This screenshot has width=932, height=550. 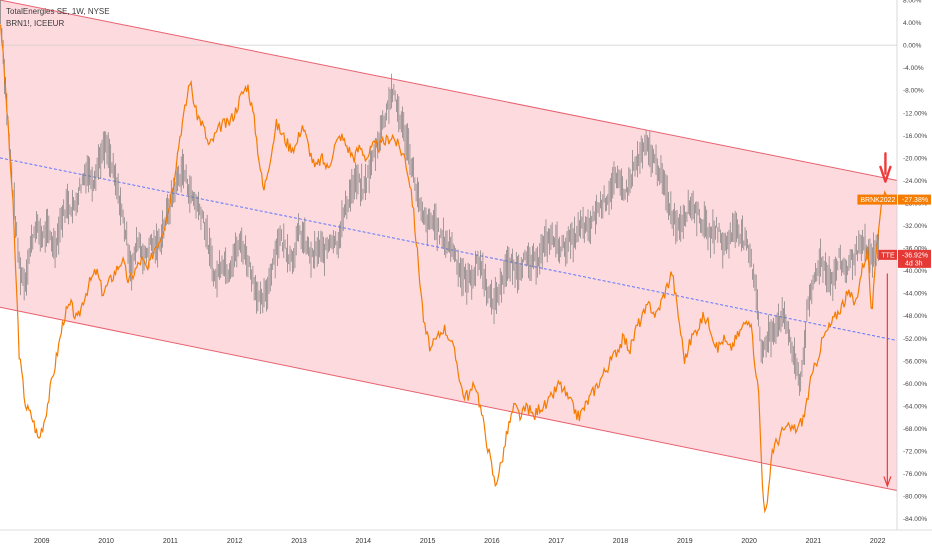 What do you see at coordinates (299, 541) in the screenshot?
I see `x-tick-label: 2013` at bounding box center [299, 541].